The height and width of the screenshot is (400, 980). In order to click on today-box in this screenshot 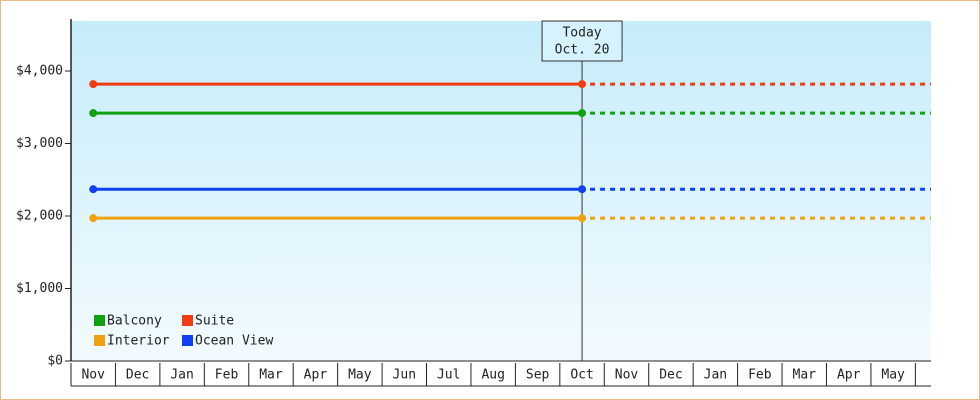, I will do `click(582, 41)`.